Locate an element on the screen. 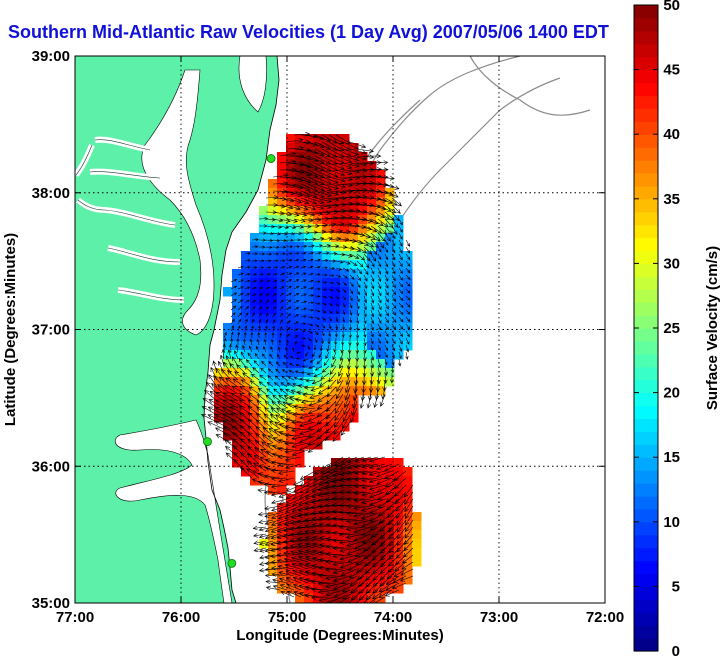 The height and width of the screenshot is (664, 724). bathymetry-contour is located at coordinates (530, 86).